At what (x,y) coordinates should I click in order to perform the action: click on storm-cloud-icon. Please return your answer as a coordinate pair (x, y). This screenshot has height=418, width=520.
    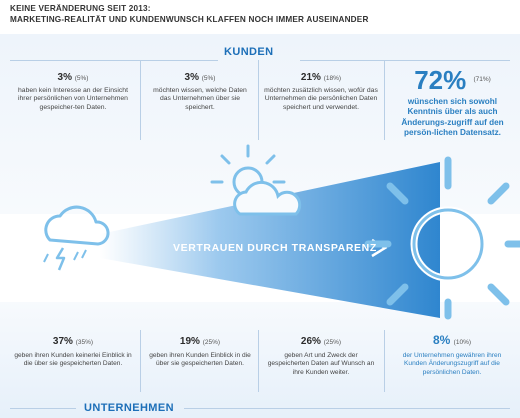
    Looking at the image, I should click on (76, 238).